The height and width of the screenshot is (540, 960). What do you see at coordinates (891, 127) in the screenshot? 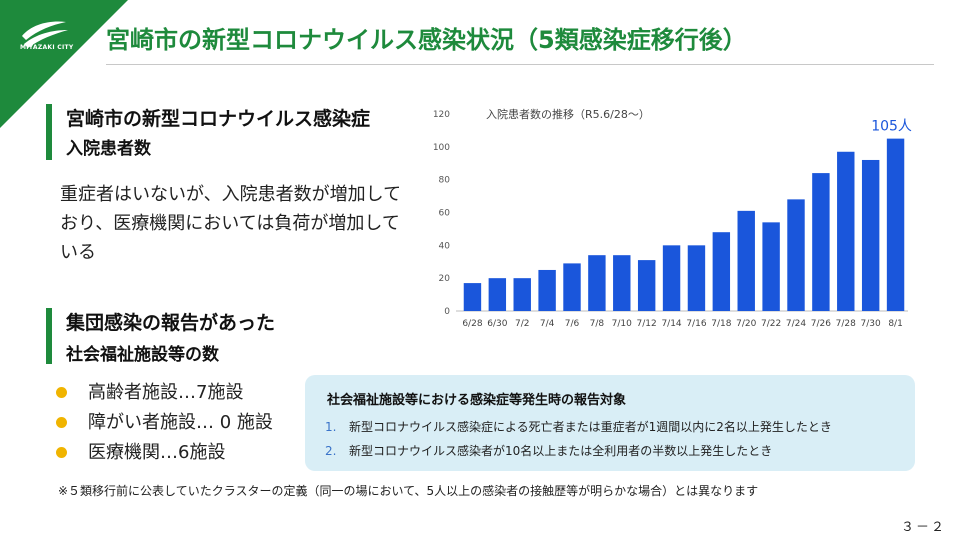
I see `data-label: 105人` at bounding box center [891, 127].